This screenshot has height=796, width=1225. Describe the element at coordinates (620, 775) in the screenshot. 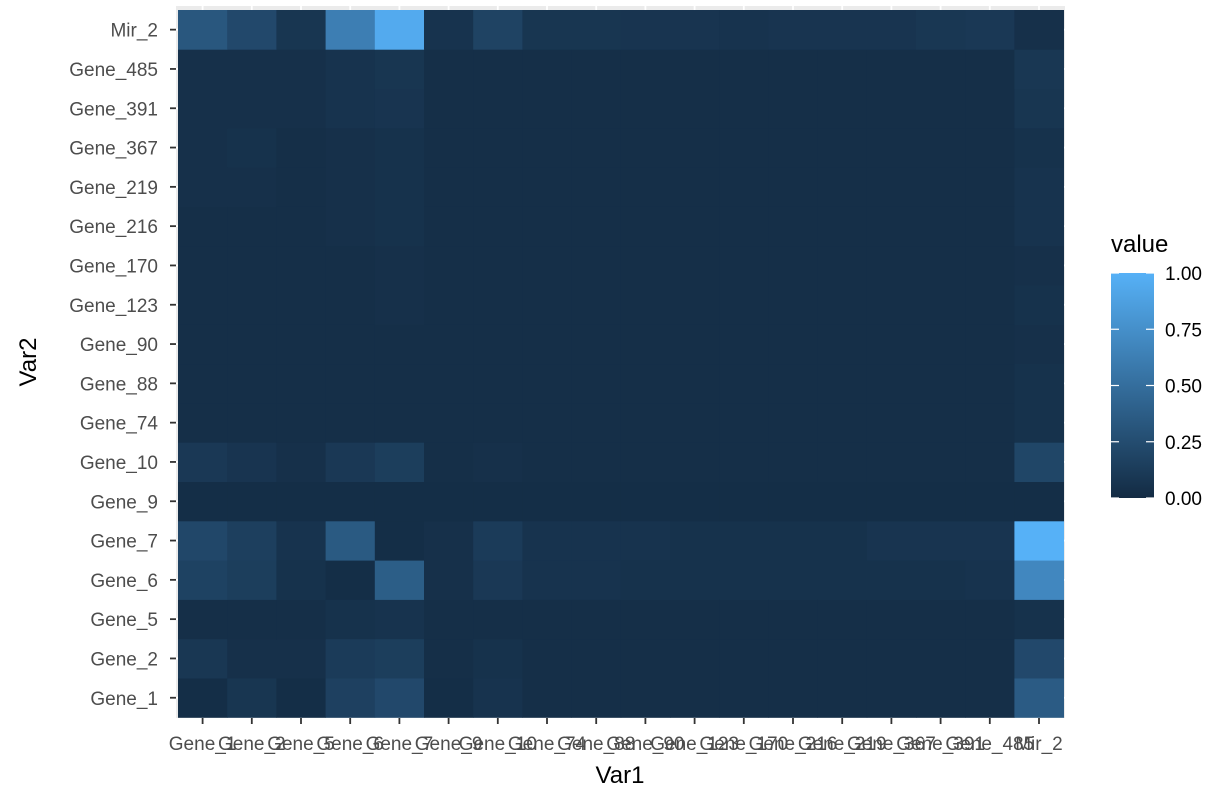

I see `x-axis-title: Var1` at that location.